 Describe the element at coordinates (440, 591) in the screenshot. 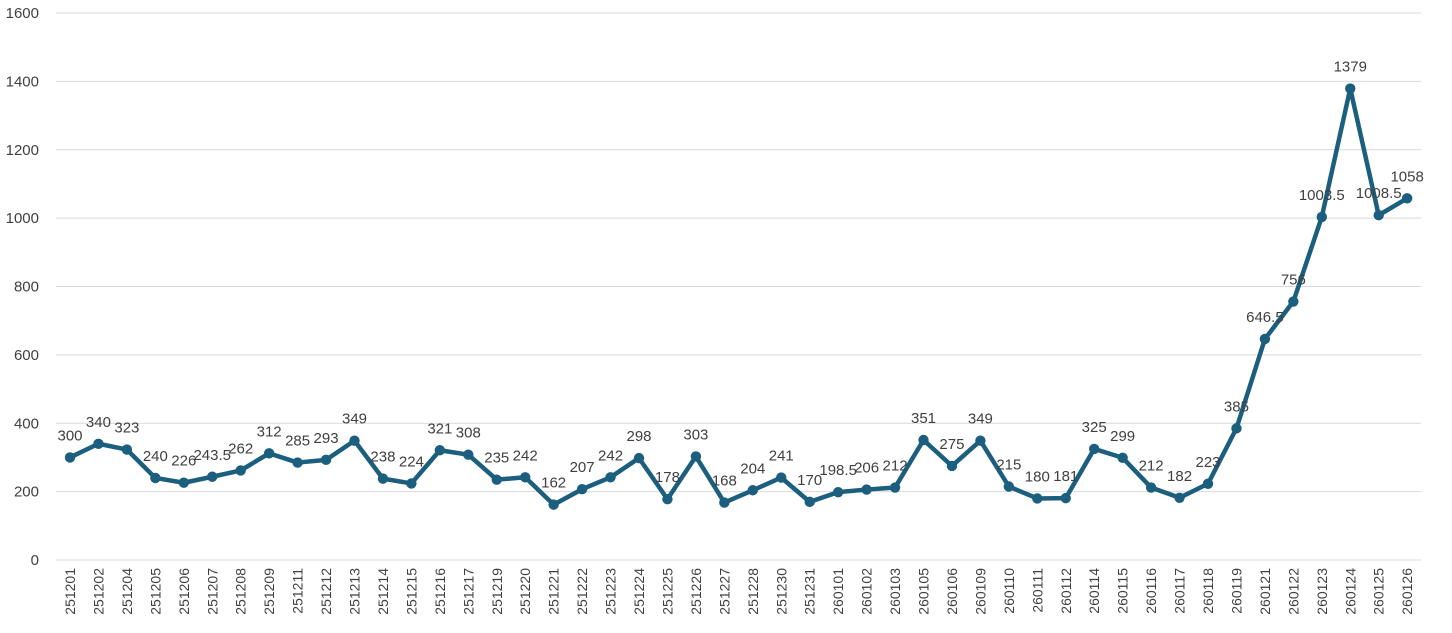

I see `x-tick-label: 251216` at that location.